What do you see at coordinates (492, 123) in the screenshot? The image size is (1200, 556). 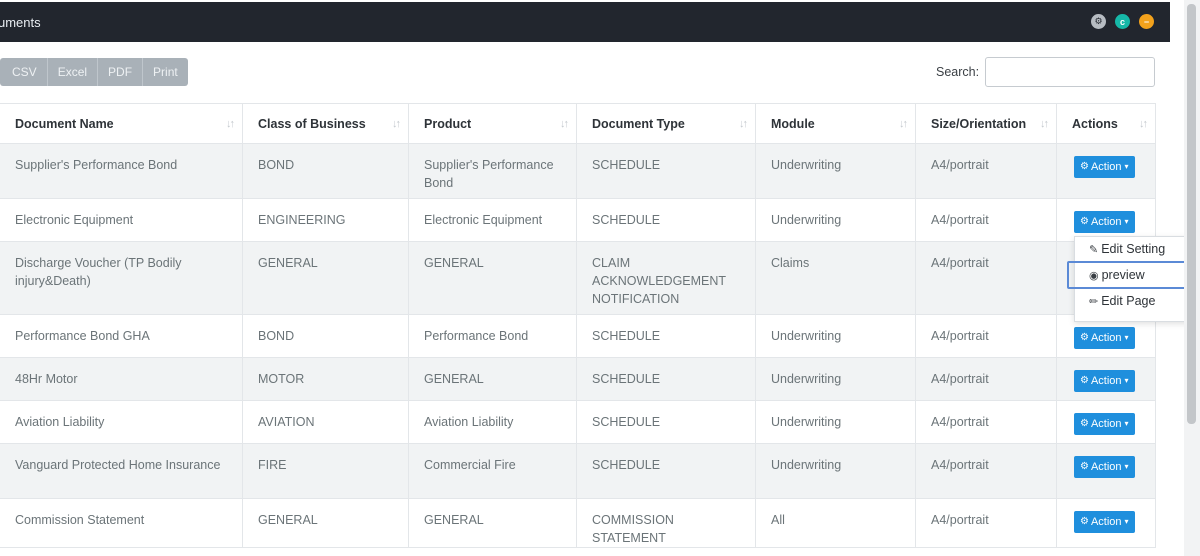 I see `column-header-product: Product ↓↑` at bounding box center [492, 123].